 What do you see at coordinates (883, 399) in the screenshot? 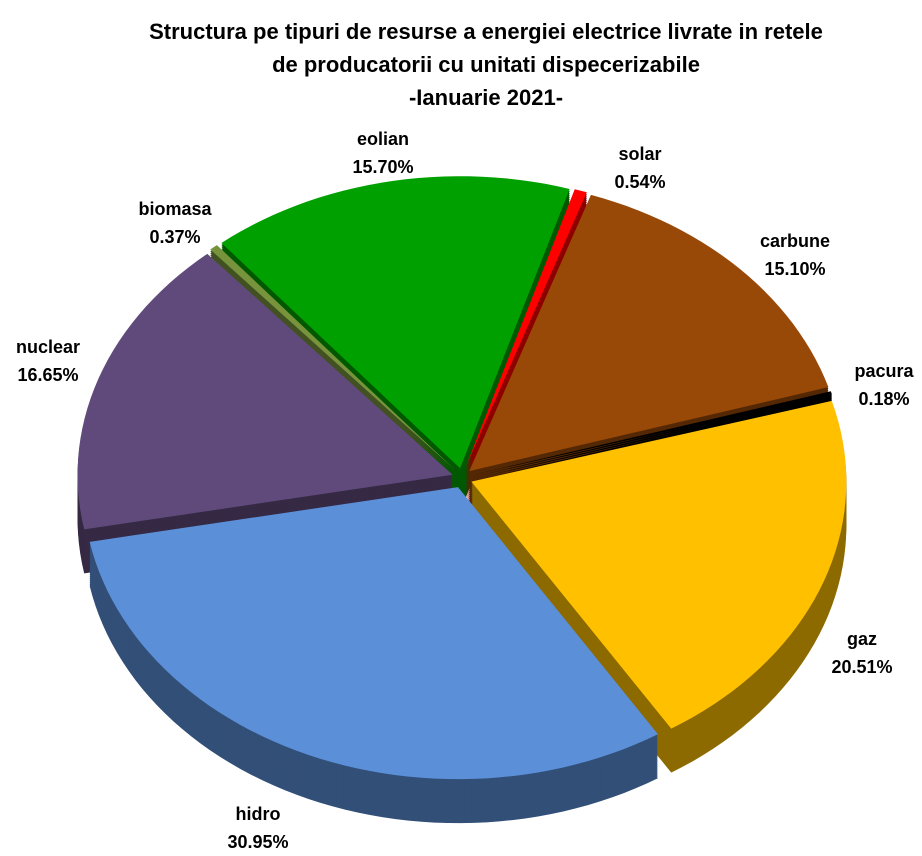
I see `slice-value-label: 0.18%` at bounding box center [883, 399].